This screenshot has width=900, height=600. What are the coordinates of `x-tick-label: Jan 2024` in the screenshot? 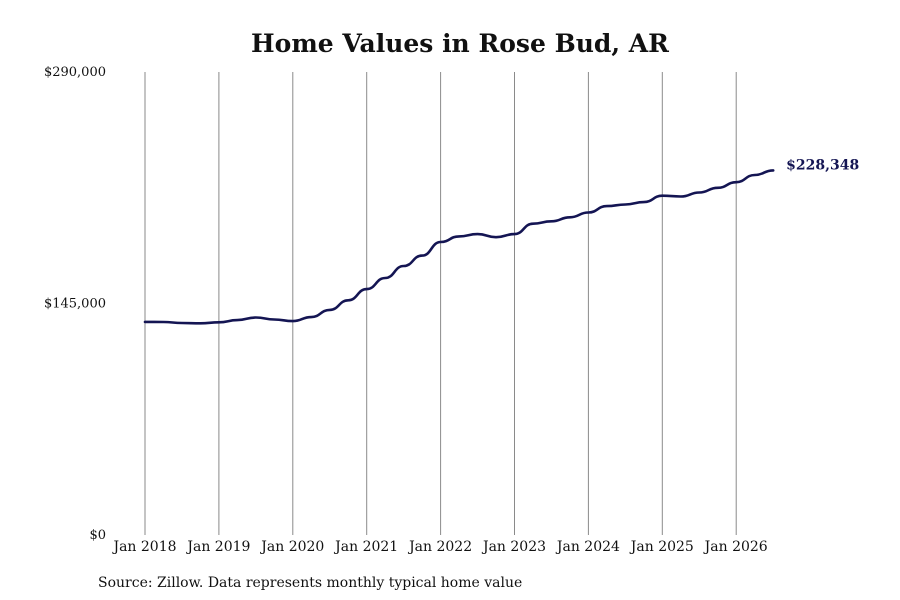 It's located at (587, 547).